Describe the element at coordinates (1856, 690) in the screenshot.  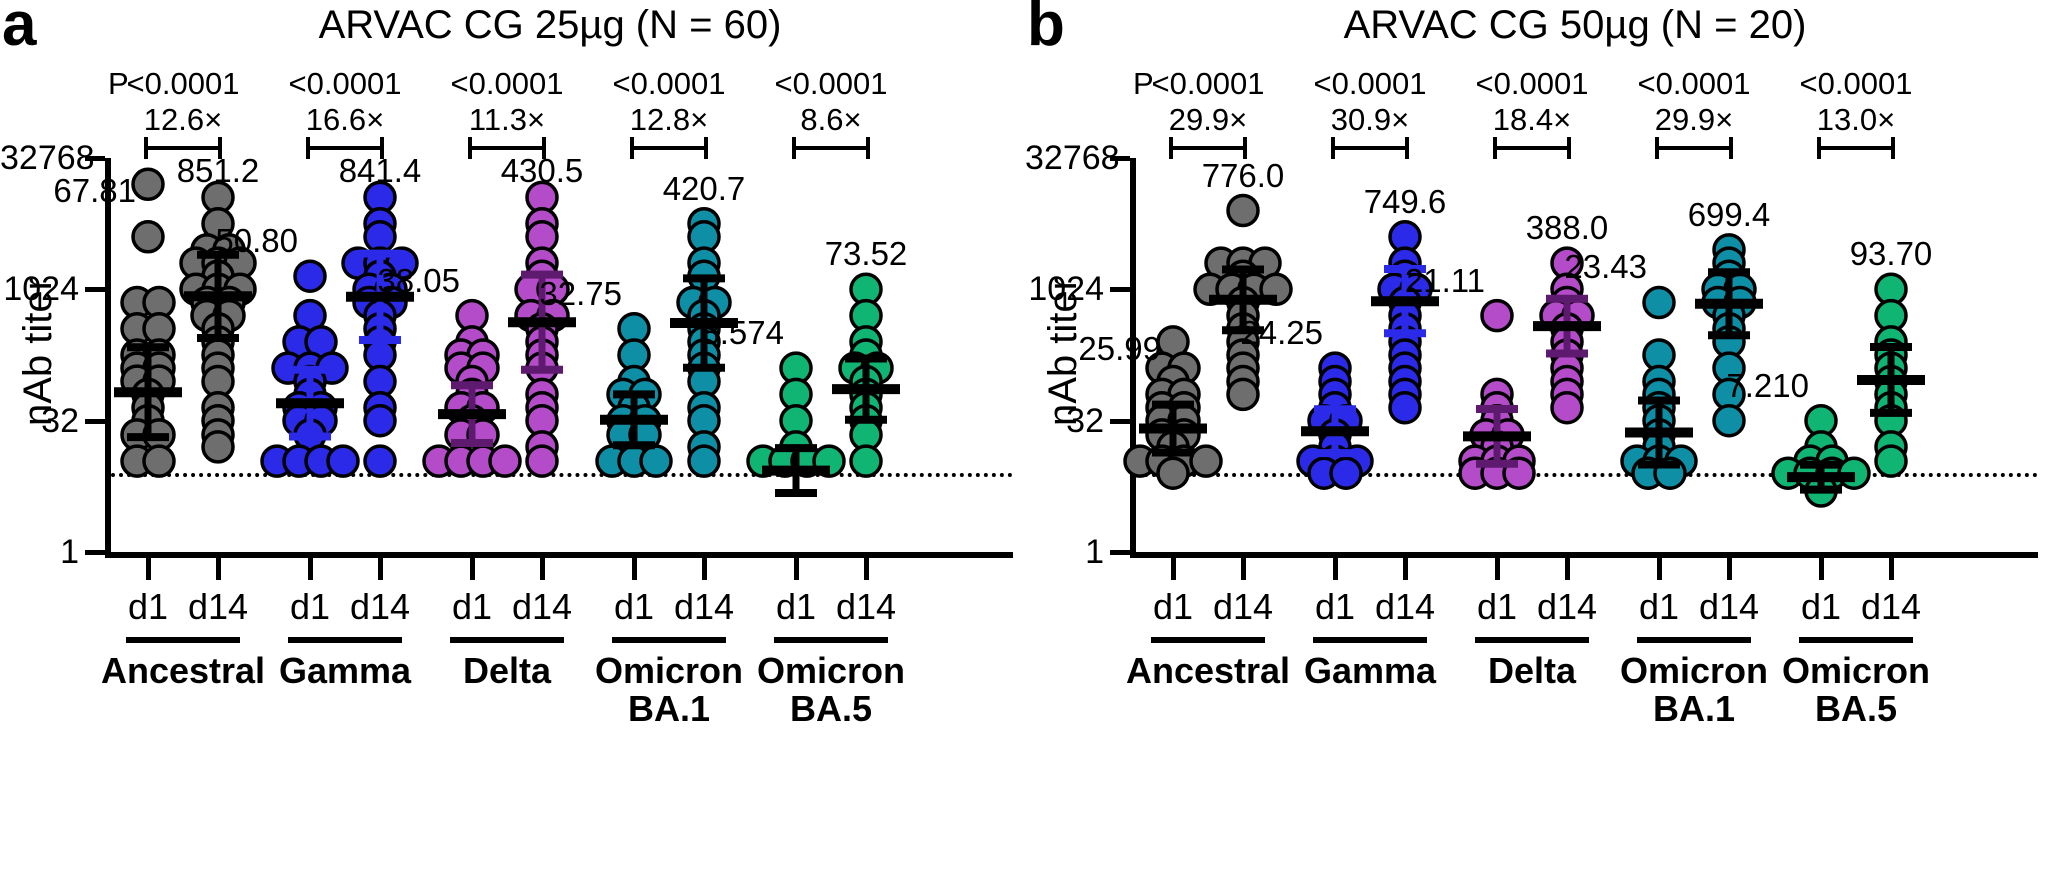
I see `group-label-4: Omicron BA.5` at that location.